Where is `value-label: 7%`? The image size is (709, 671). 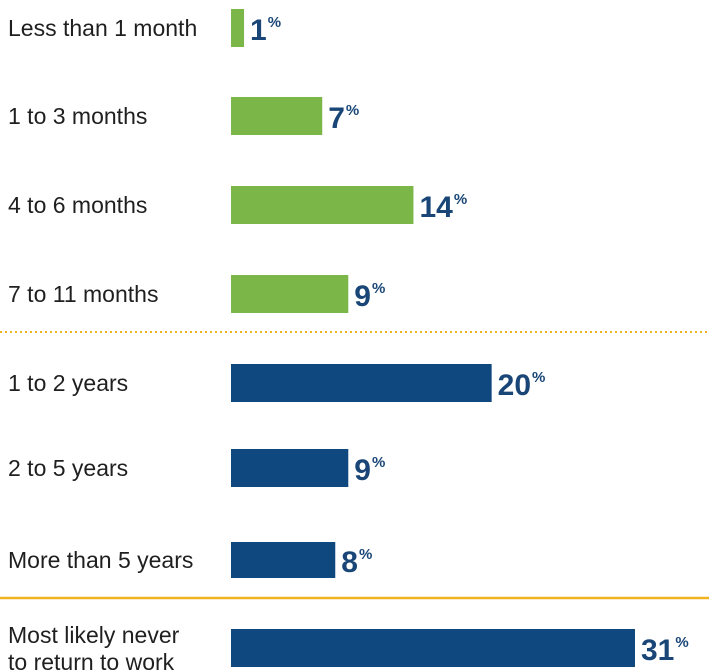 value-label: 7% is located at coordinates (343, 118).